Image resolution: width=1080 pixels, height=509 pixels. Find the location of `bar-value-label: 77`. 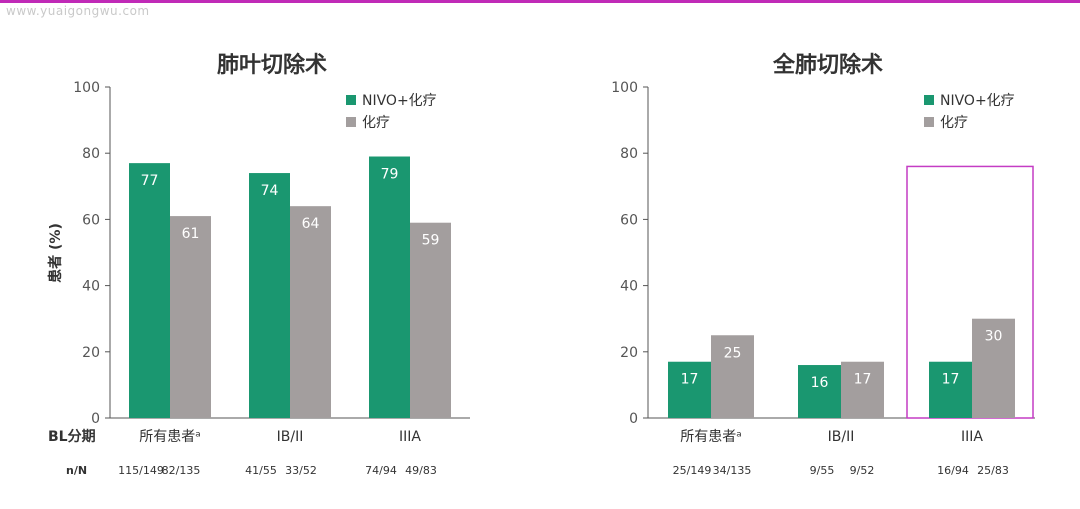

bar-value-label: 77 is located at coordinates (150, 181).